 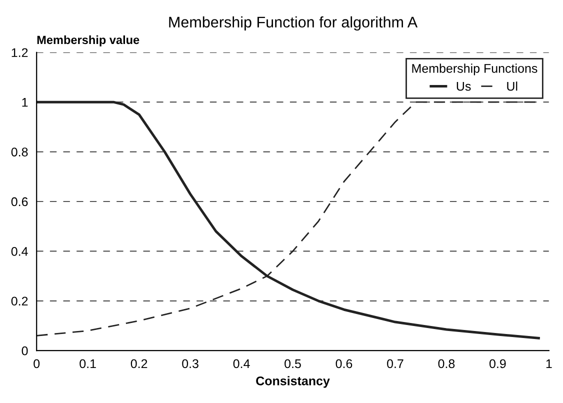 What do you see at coordinates (20, 52) in the screenshot?
I see `y-tick-label: 1.2` at bounding box center [20, 52].